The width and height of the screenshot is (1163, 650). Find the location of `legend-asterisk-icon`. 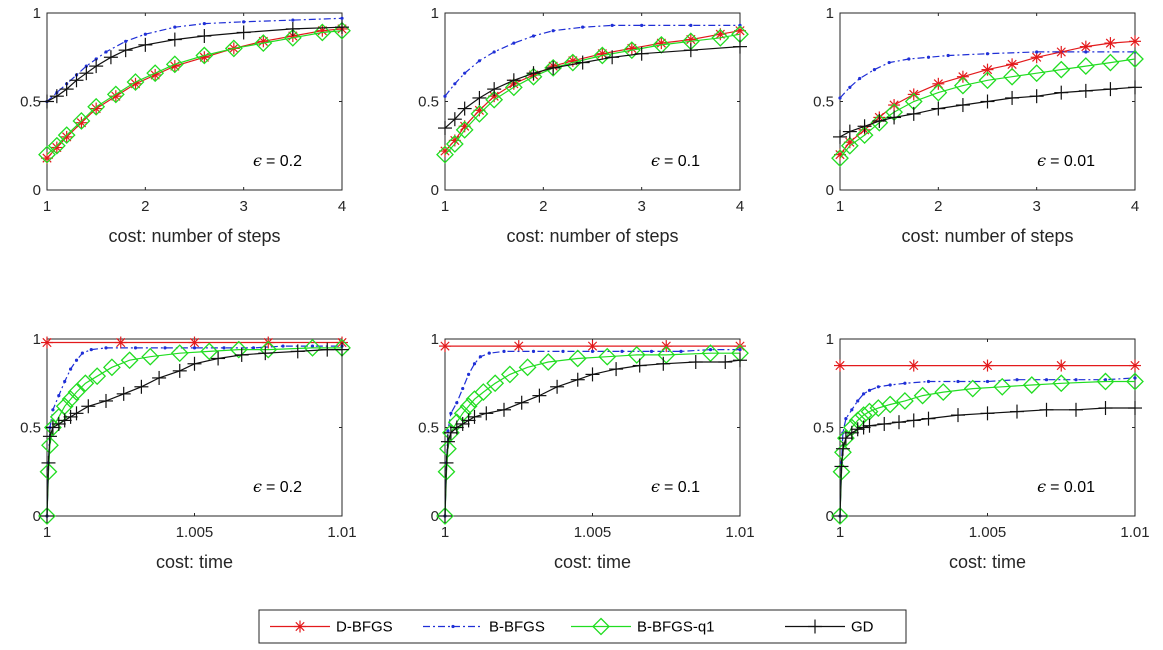

legend-asterisk-icon is located at coordinates (300, 626).